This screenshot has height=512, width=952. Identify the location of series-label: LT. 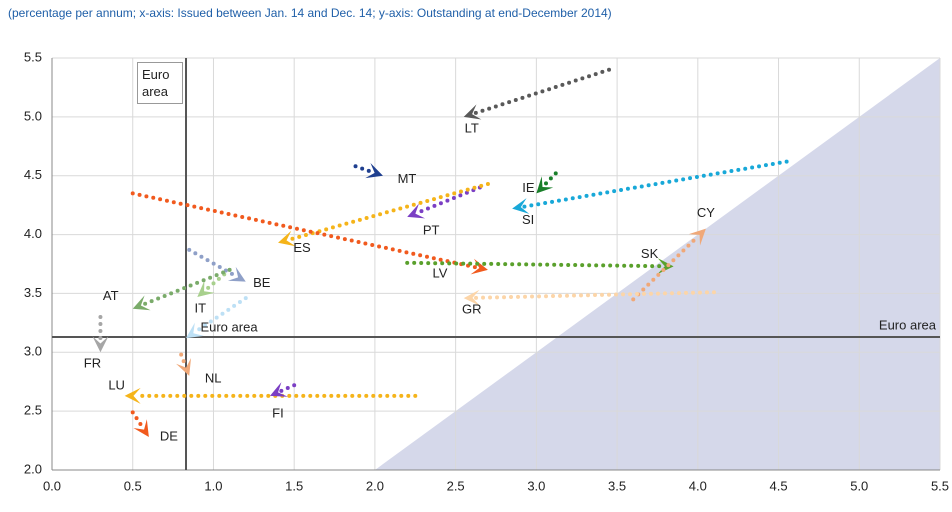
(472, 127).